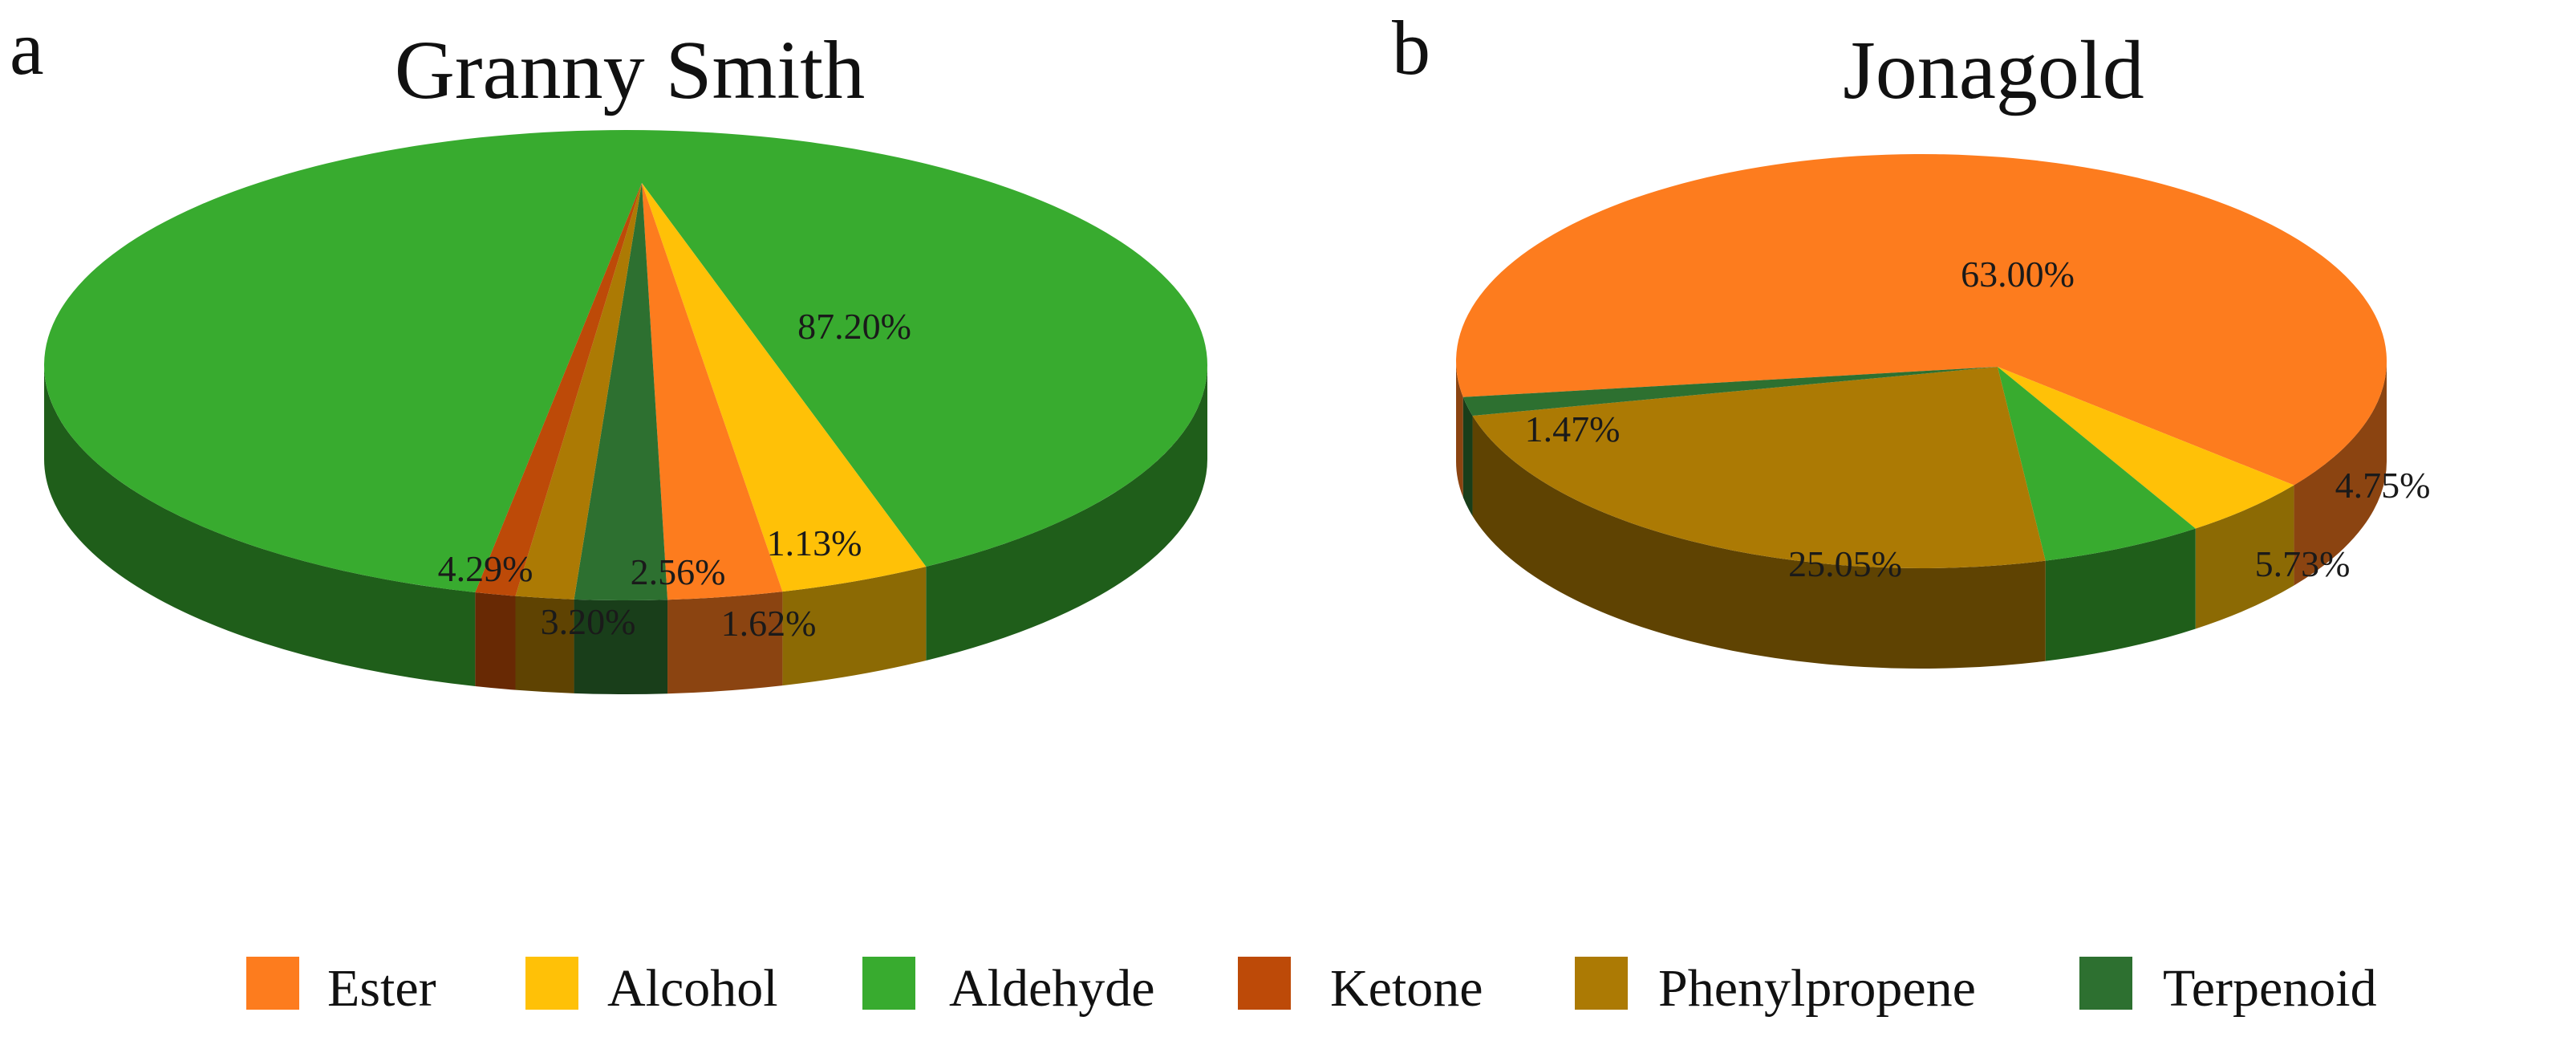 This screenshot has height=1049, width=2576. What do you see at coordinates (678, 571) in the screenshot?
I see `data-label-granny-smith-terpenoid: 2.56%` at bounding box center [678, 571].